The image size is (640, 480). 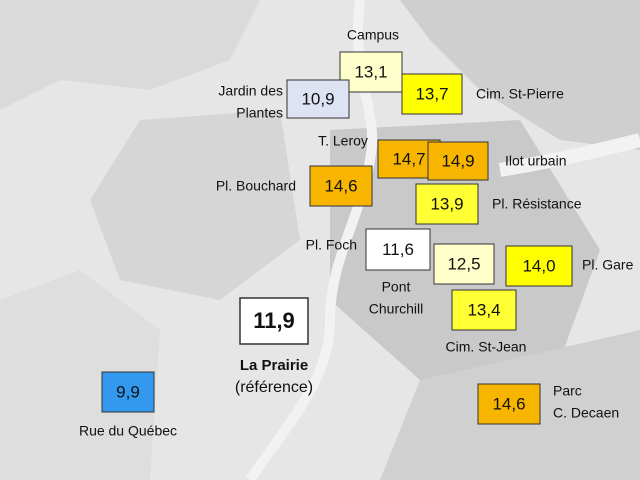 I want to click on station-value: 14,0, so click(x=538, y=265).